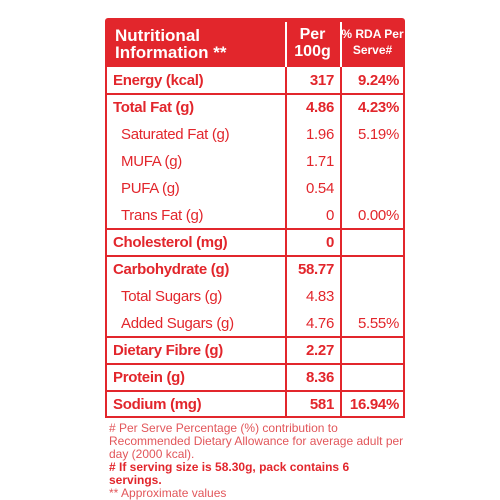 The image size is (500, 500). I want to click on per-100g: 4.83, so click(320, 296).